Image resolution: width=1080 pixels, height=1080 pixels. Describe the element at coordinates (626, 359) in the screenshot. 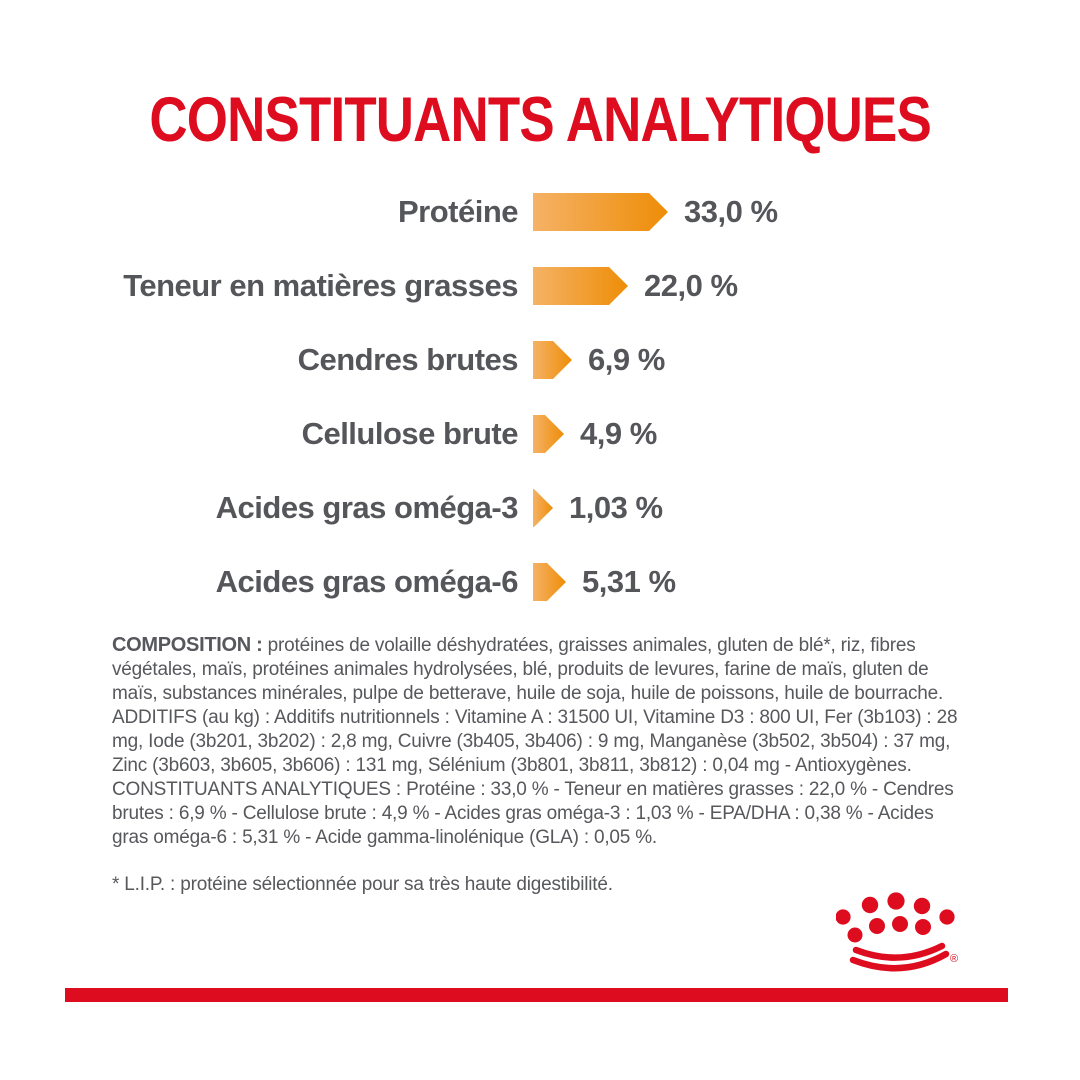

I see `bar-value: 6,9 %` at that location.